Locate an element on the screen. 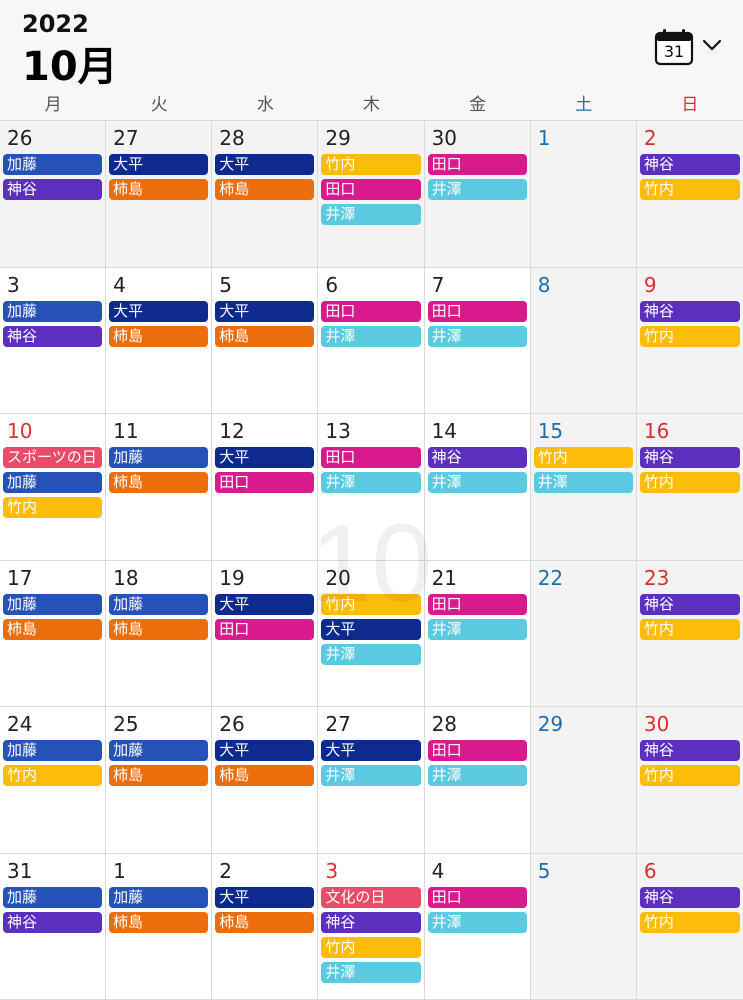 Image resolution: width=743 pixels, height=1000 pixels. day-cell: 14 神谷 井澤 is located at coordinates (477, 487).